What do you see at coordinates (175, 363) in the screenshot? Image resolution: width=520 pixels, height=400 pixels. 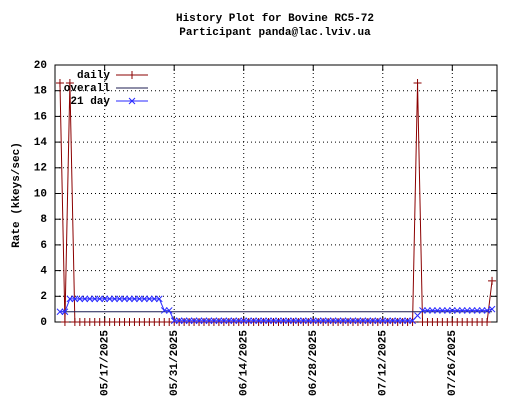 I see `x-tick-label: 05/31/2025` at bounding box center [175, 363].